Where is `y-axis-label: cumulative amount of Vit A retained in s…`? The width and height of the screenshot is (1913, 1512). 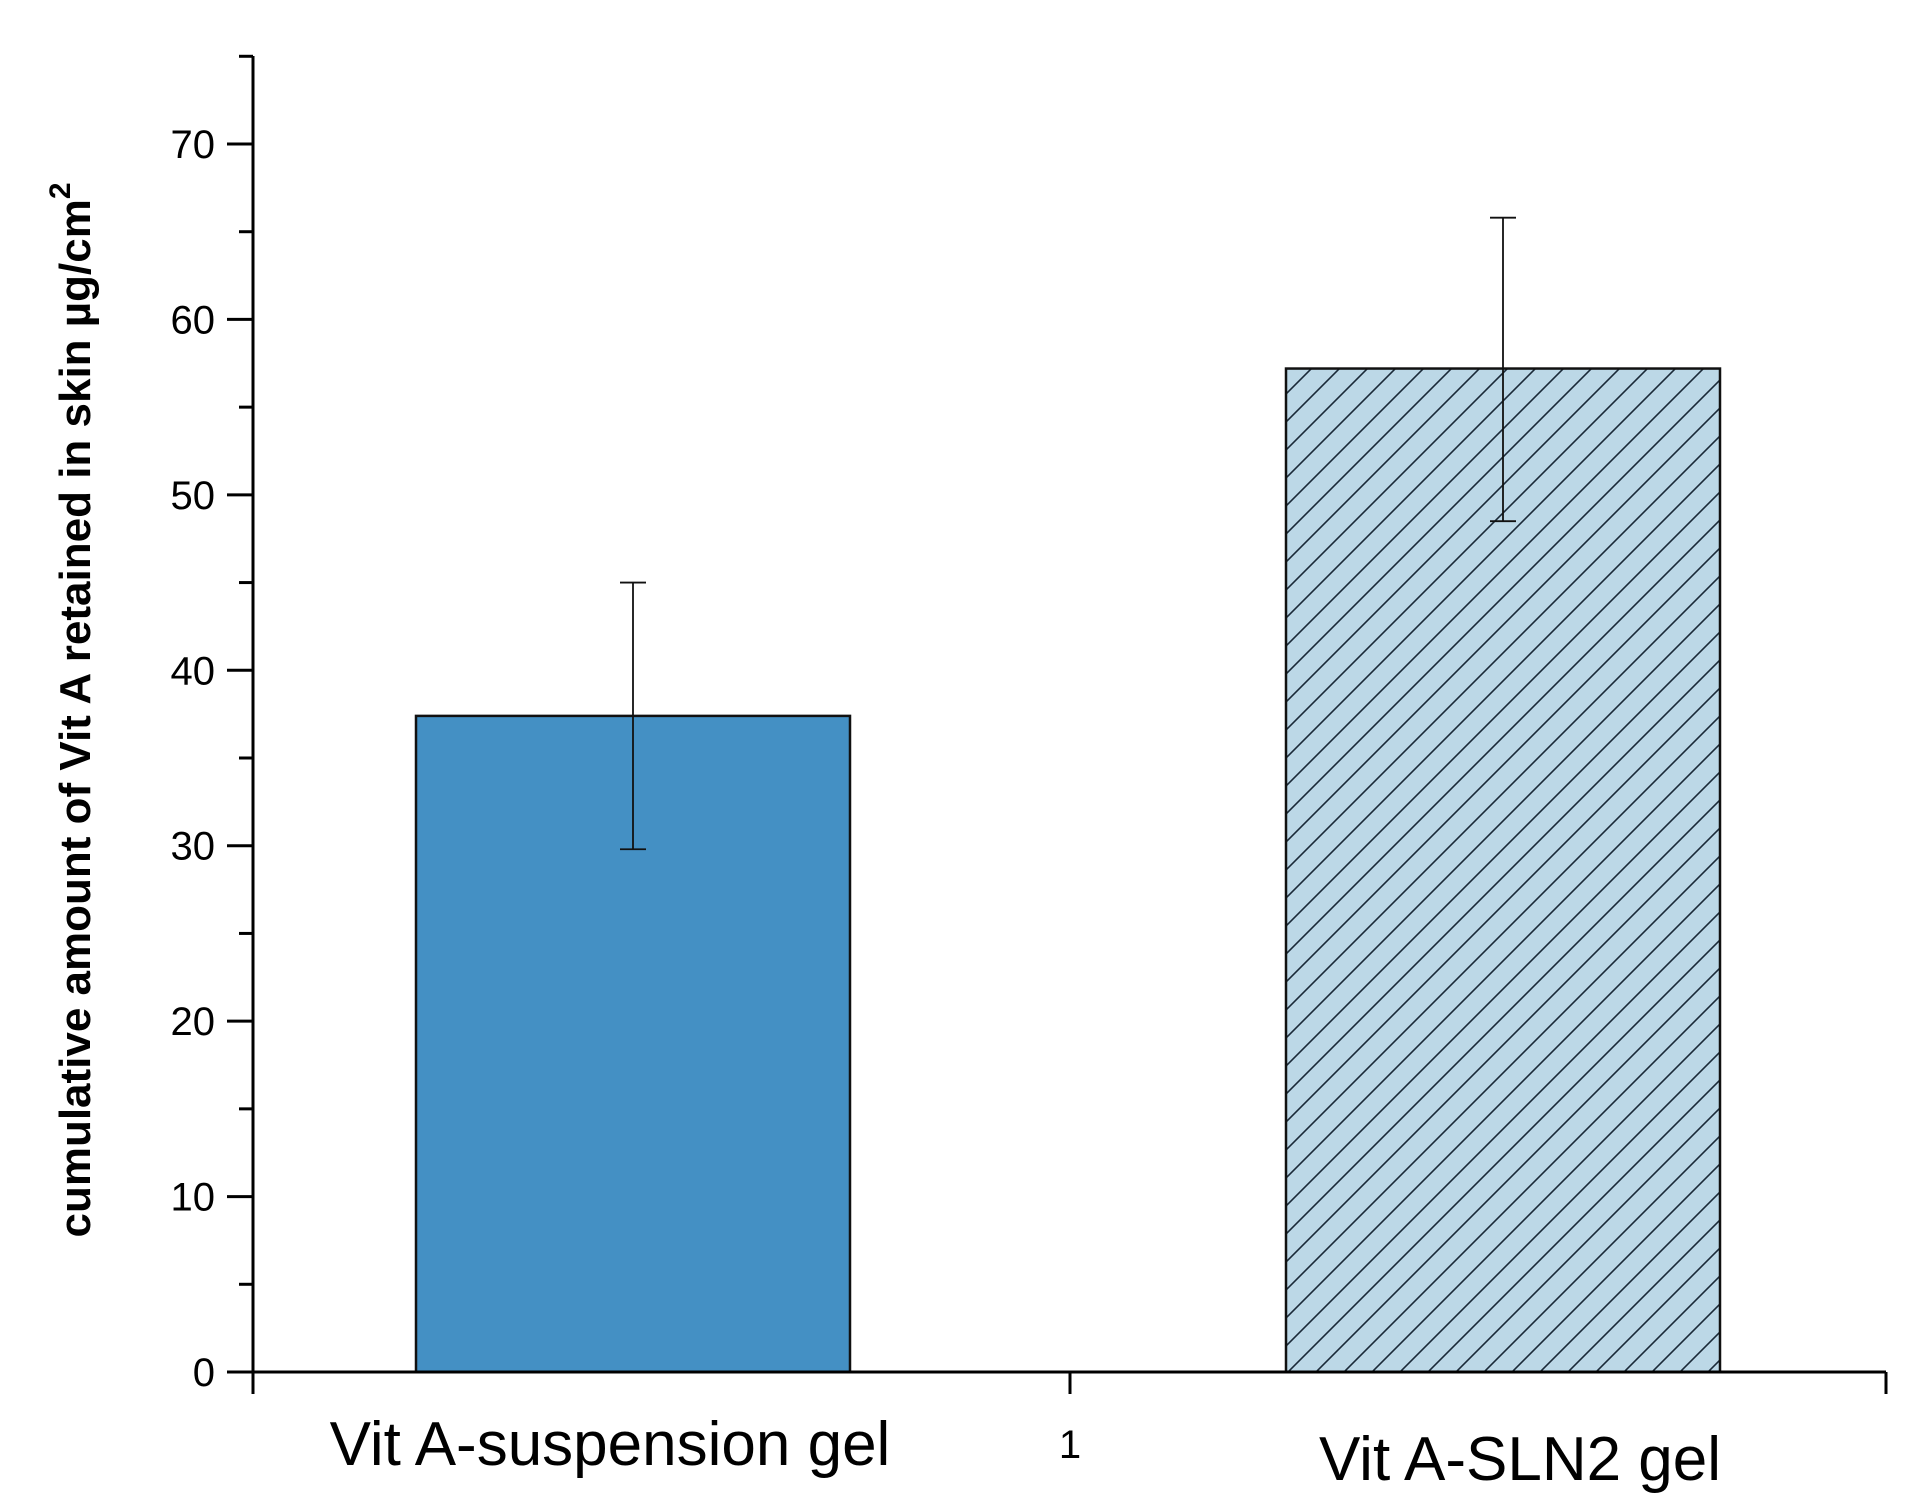
y-axis-label: cumulative amount of Vit A retained in s… is located at coordinates (72, 709).